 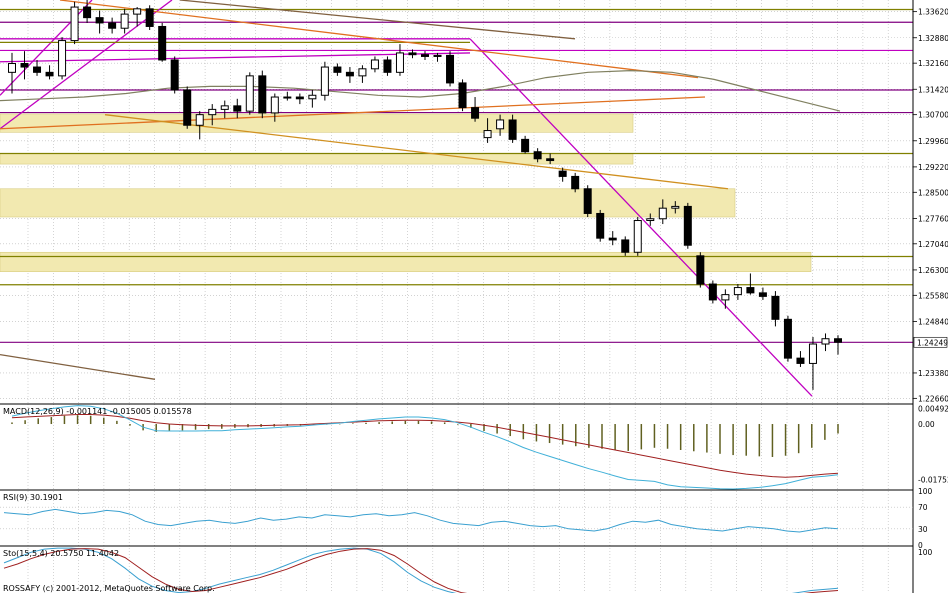 I want to click on price-tick-label: 1.27760, so click(x=933, y=218).